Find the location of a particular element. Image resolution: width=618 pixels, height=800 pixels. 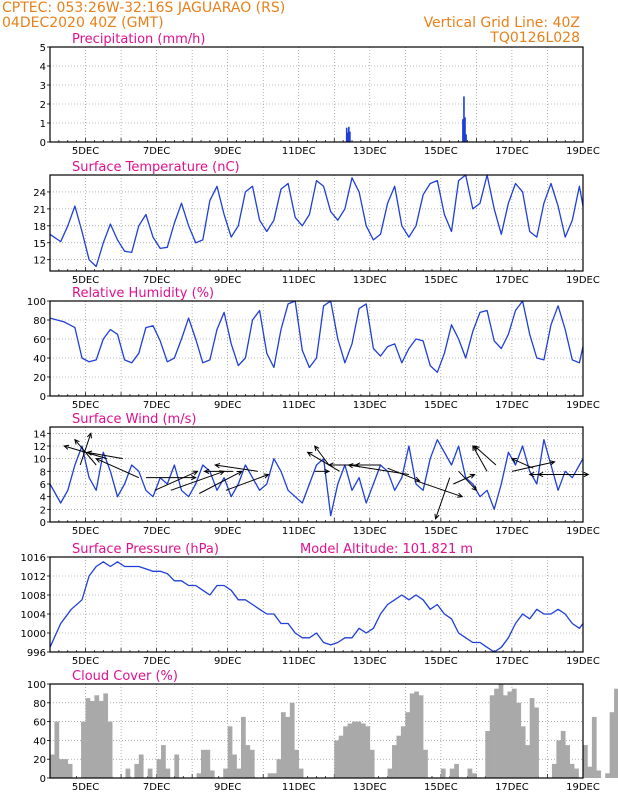

ytick-label-temp: 12 is located at coordinates (39, 261).